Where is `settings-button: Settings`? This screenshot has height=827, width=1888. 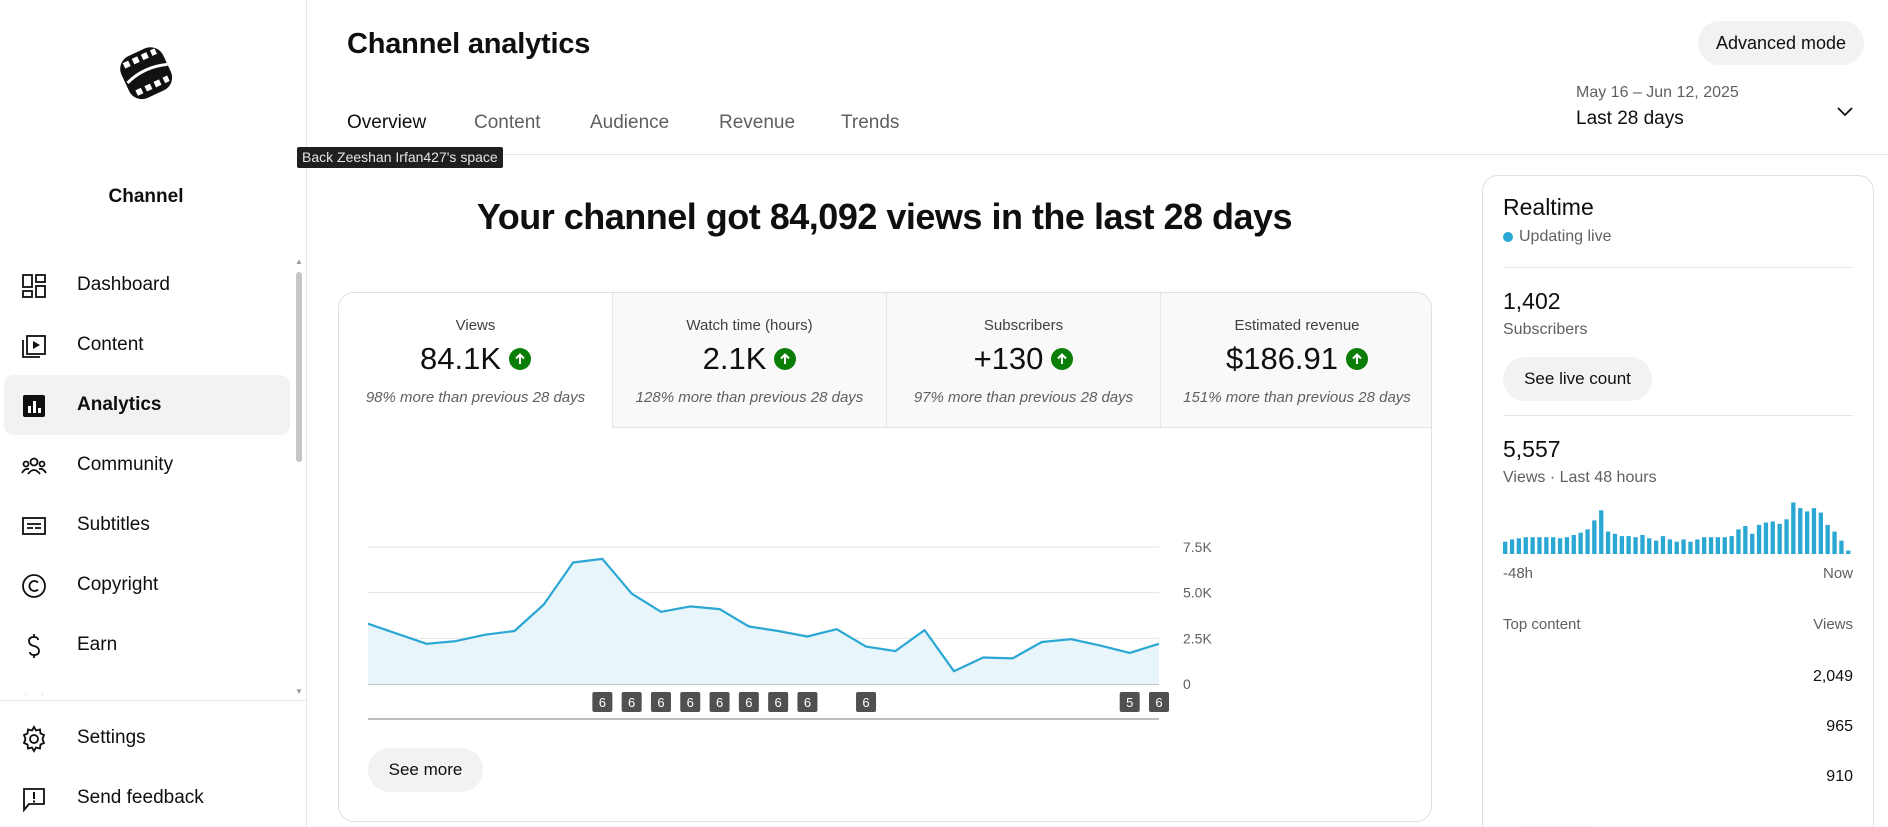
settings-button: Settings is located at coordinates (147, 739).